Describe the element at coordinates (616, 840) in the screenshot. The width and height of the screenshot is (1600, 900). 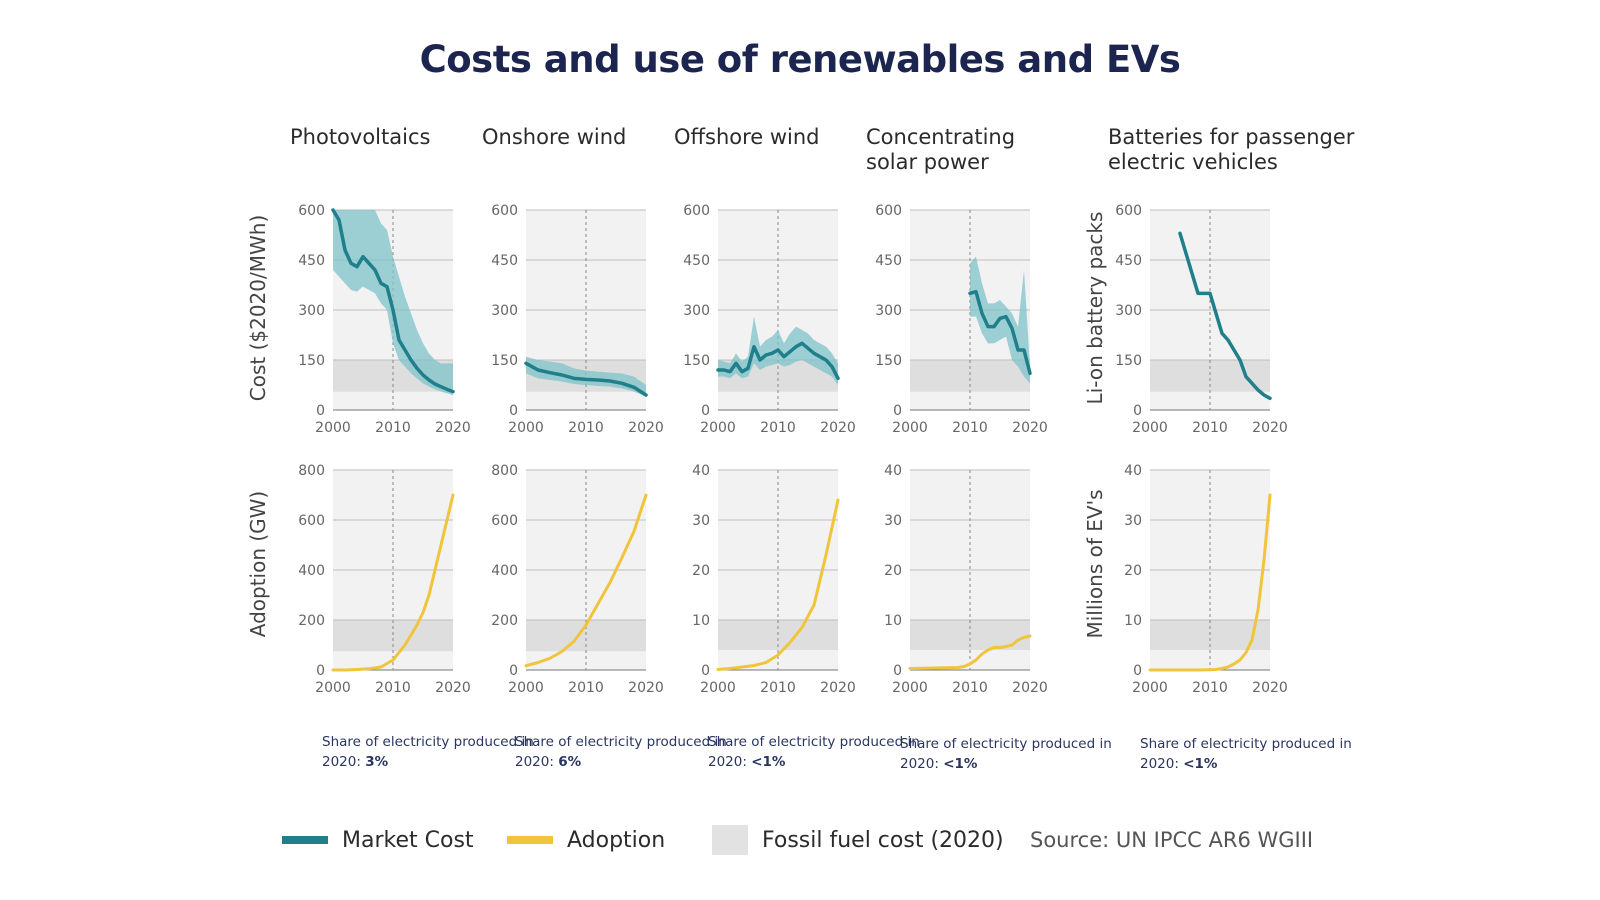
I see `legend-label-adoption: Adoption` at that location.